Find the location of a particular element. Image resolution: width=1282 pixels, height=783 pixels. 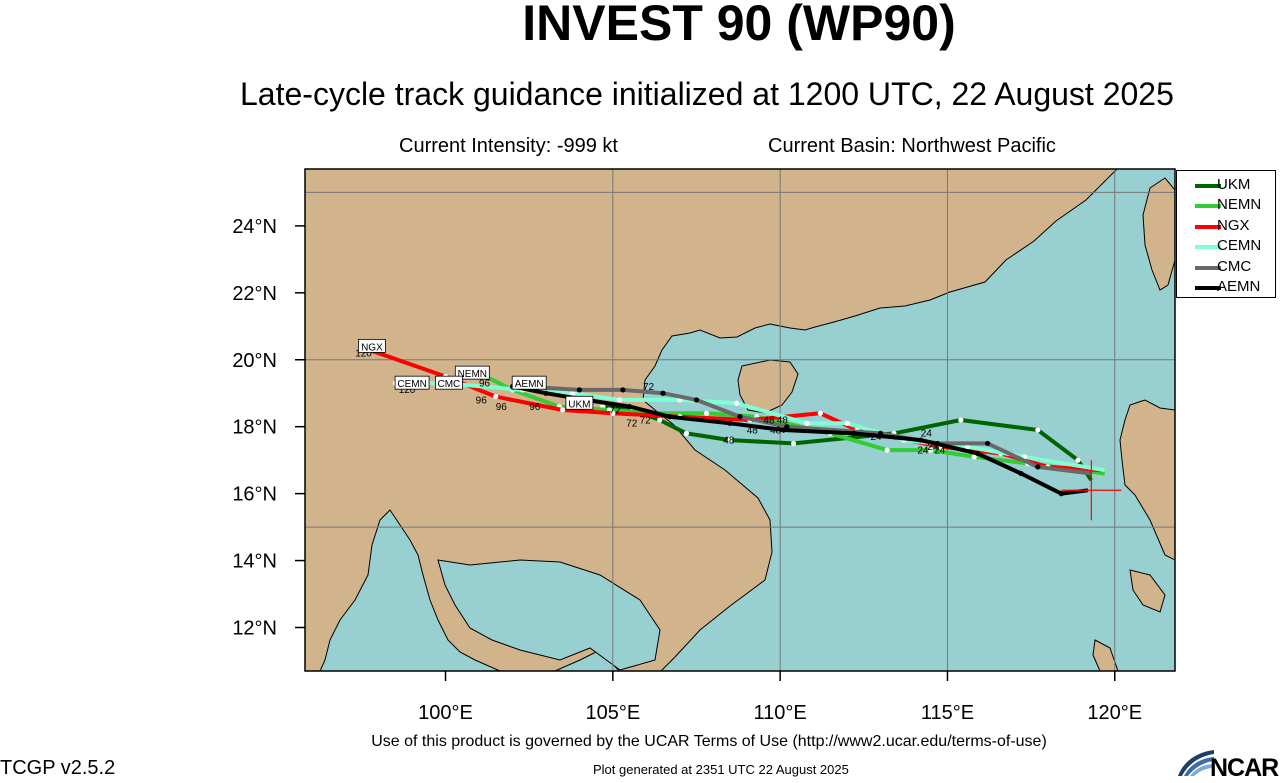

y-tick-label: 14°N is located at coordinates (254, 562).